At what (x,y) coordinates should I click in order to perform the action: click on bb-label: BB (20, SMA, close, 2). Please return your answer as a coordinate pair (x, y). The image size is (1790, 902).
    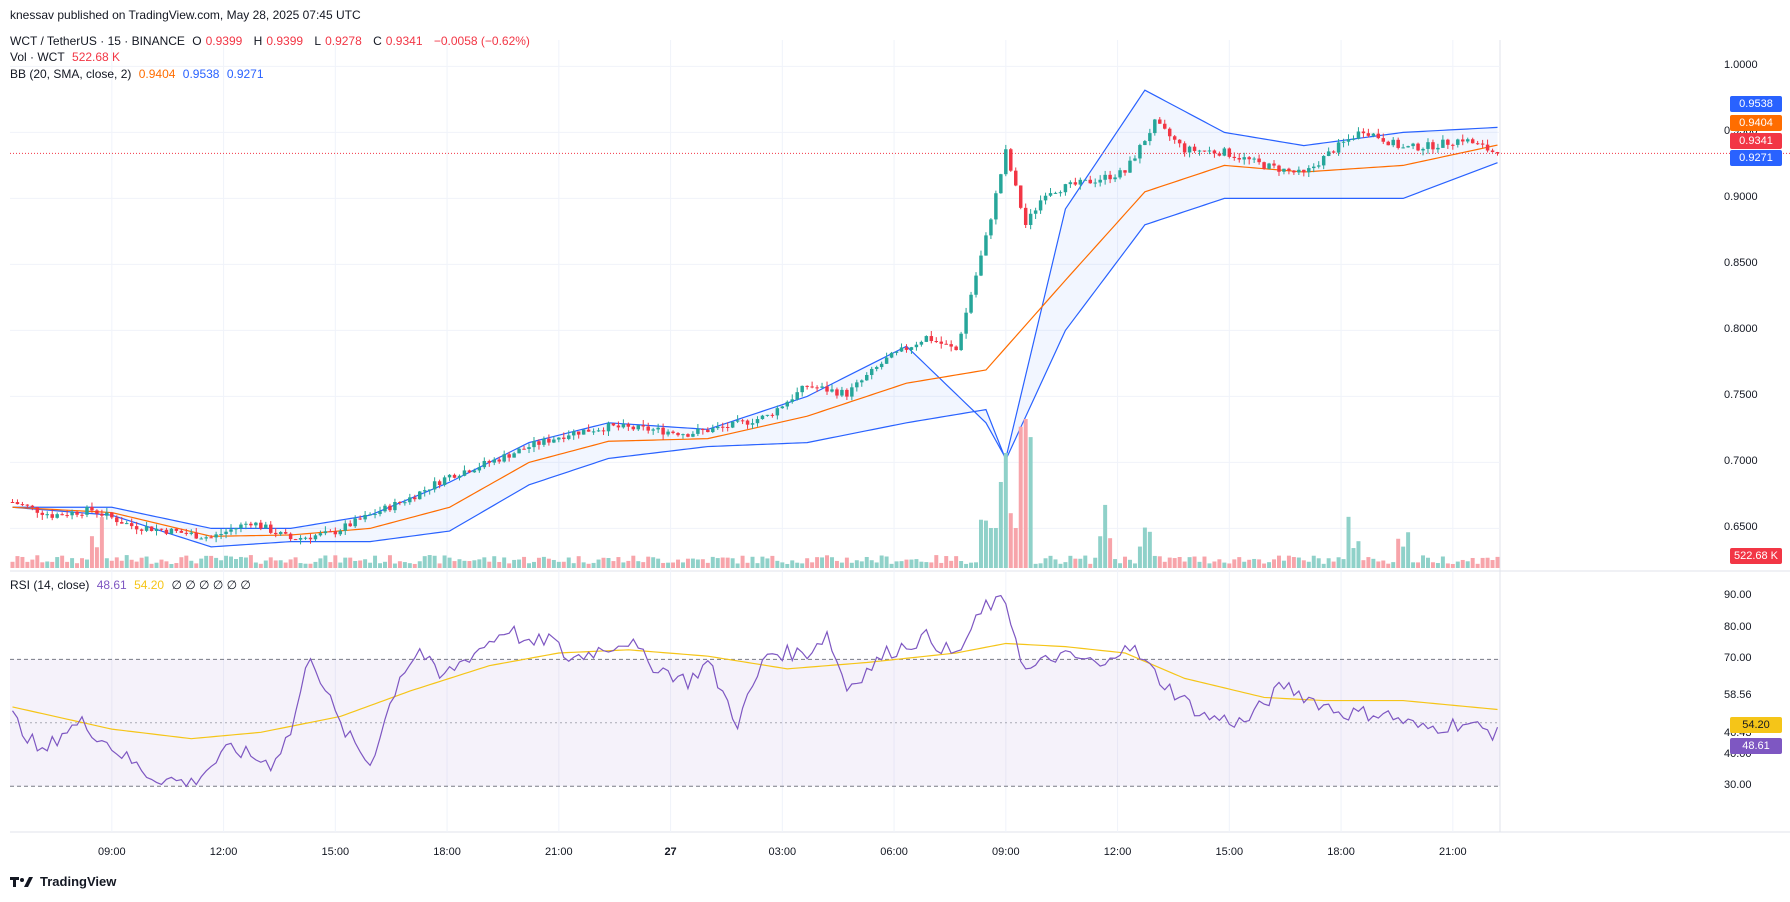
    Looking at the image, I should click on (71, 74).